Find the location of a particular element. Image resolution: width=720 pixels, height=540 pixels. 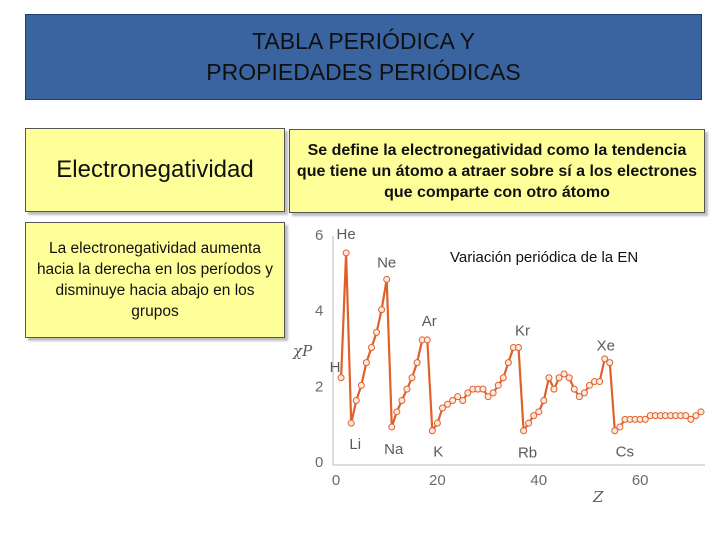

electronegativity-heading-box: Electronegatividad is located at coordinates (155, 170).